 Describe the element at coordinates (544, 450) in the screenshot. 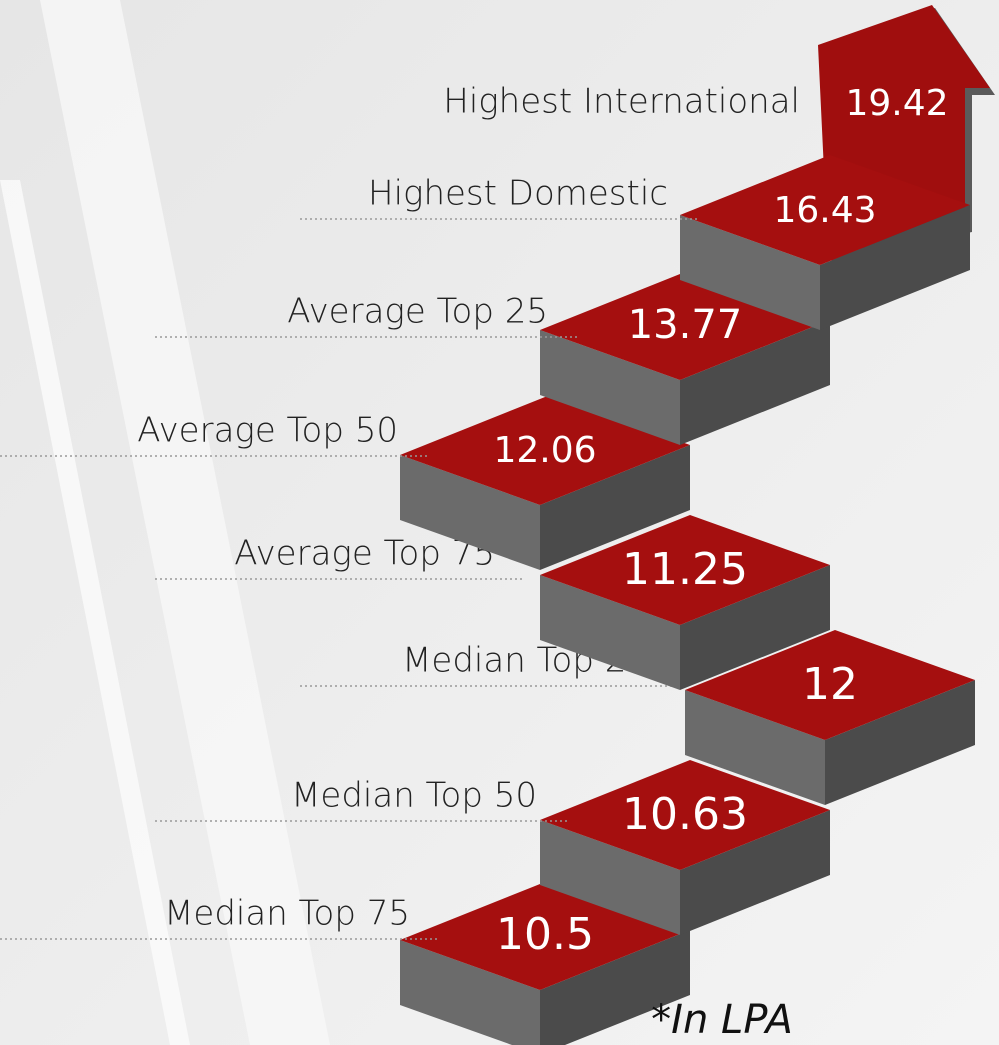

I see `step-value: 12.06` at that location.